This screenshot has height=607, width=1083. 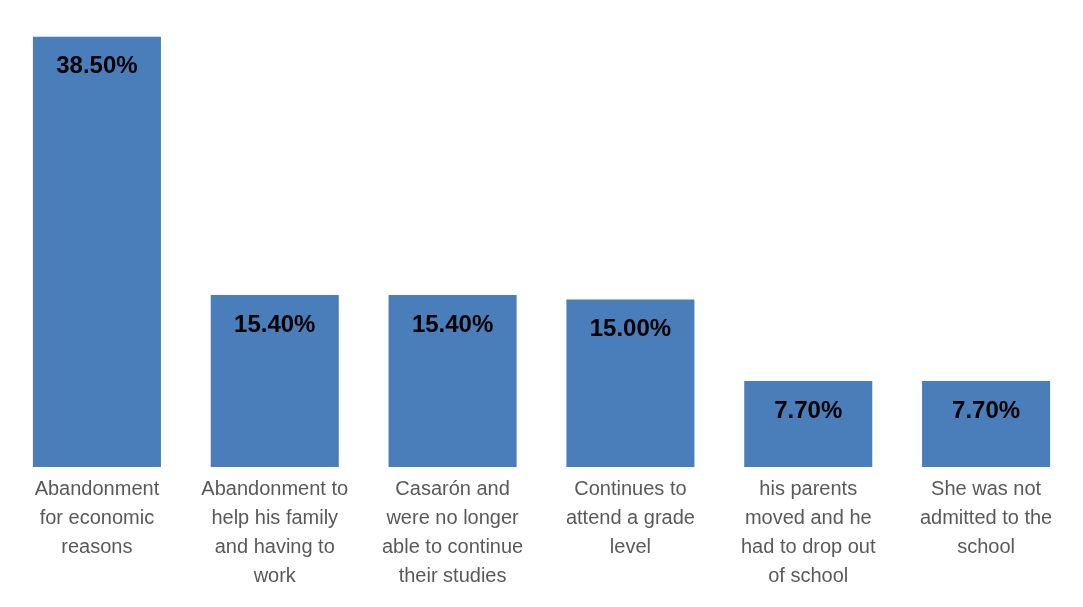 I want to click on x-tick-label: Casarón and were no longer able to continue their studies, so click(x=452, y=532).